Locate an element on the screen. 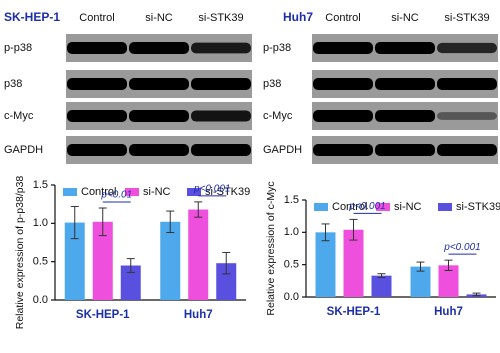 The height and width of the screenshot is (353, 500). y-axis-label: Relative expression of p-p38/p38 is located at coordinates (20, 253).